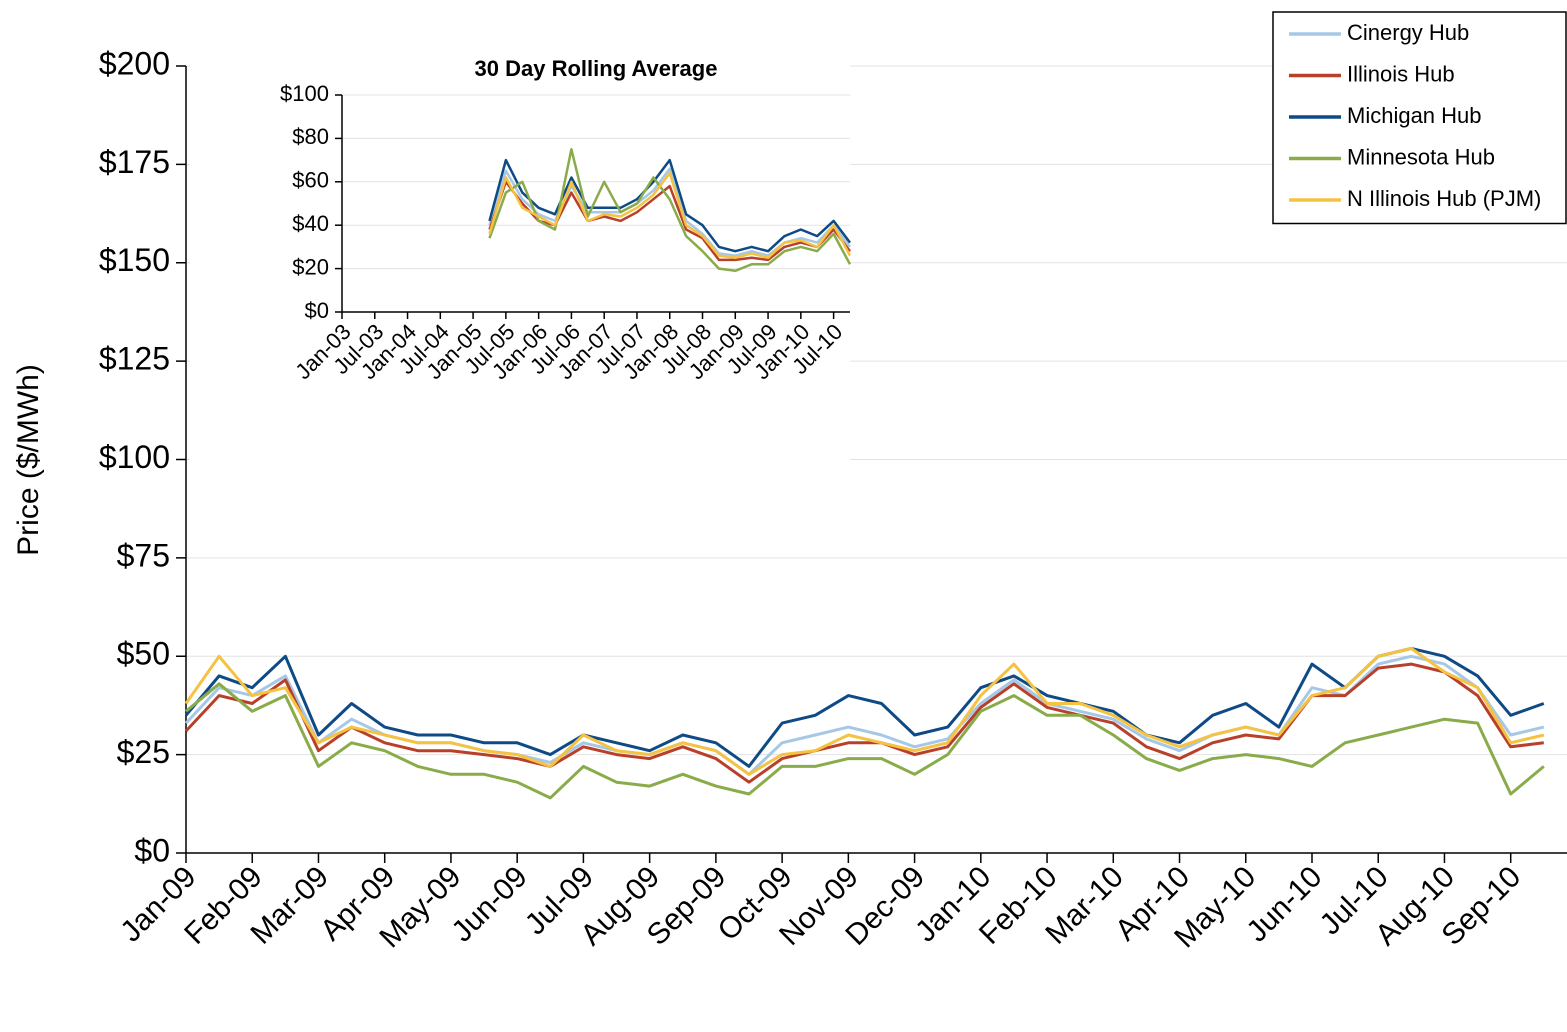 This screenshot has height=1032, width=1567. I want to click on y-tick-label: $80, so click(310, 136).